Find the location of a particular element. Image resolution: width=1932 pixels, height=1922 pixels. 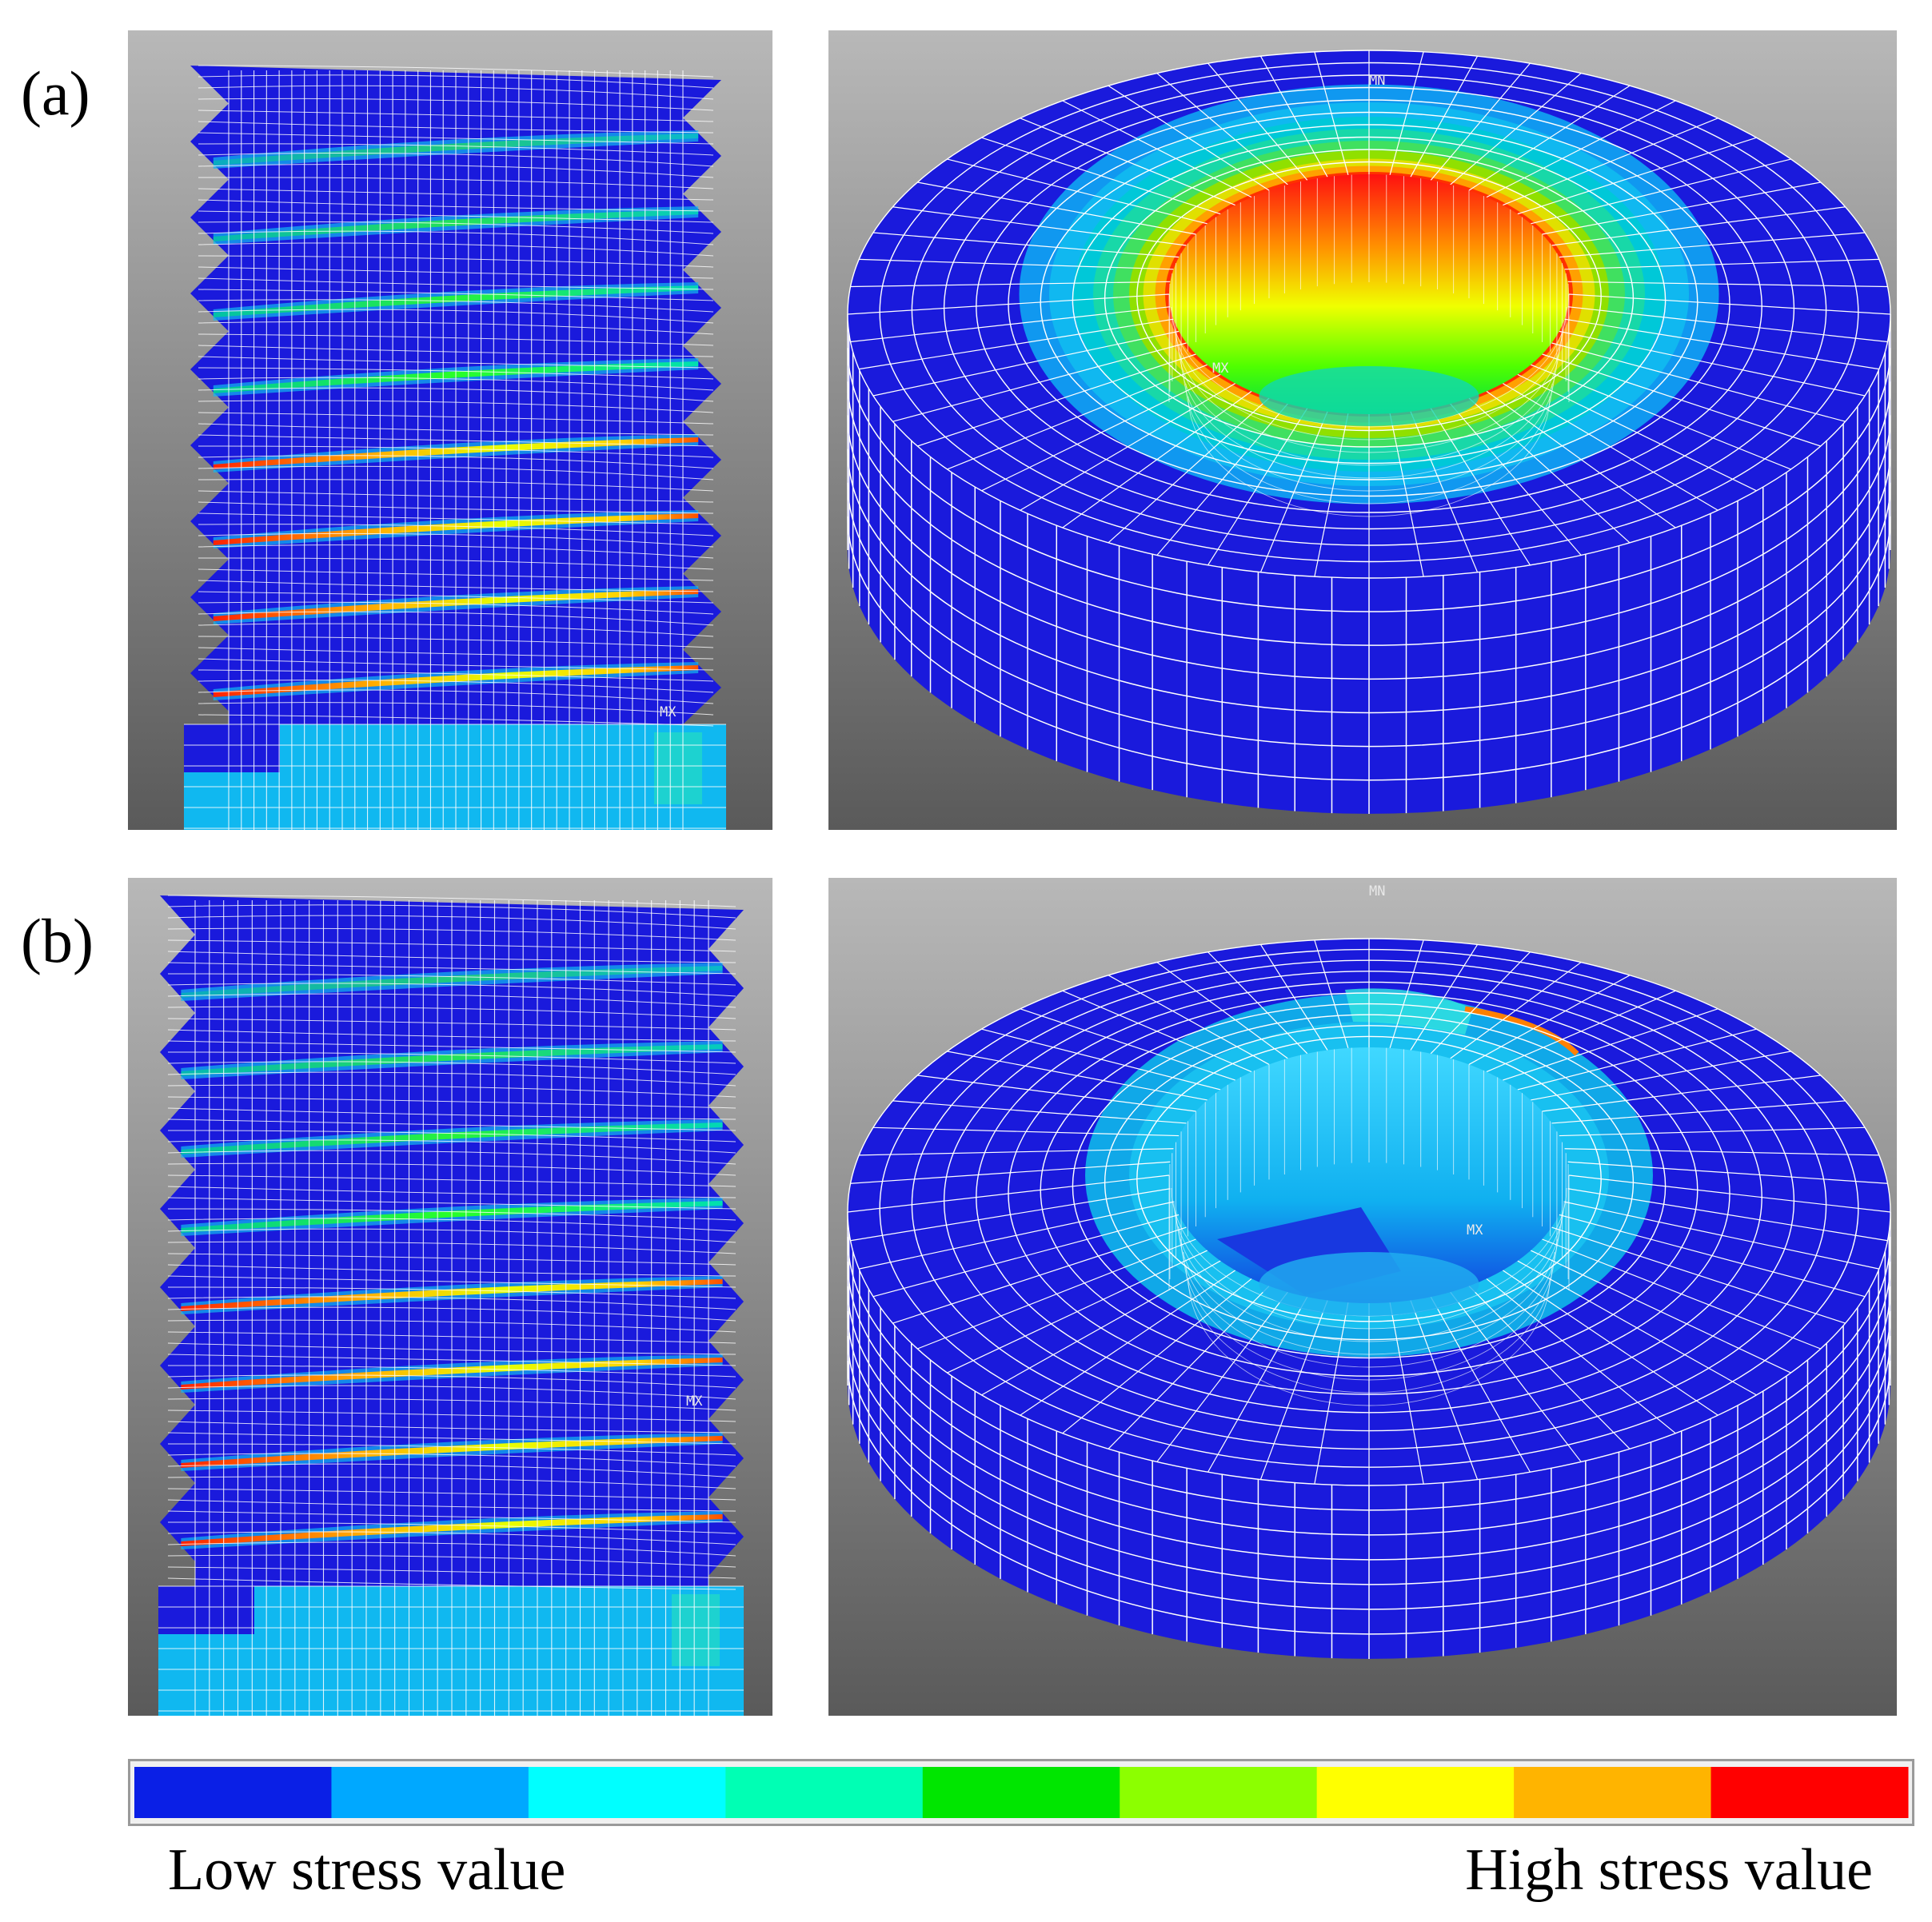

bolt-stress-plot-b: MX is located at coordinates (450, 1297).